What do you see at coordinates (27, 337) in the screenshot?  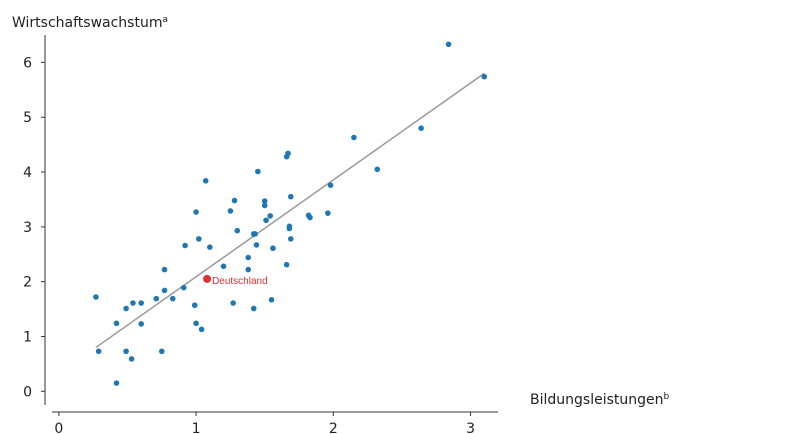 I see `y-tick-label: 1` at bounding box center [27, 337].